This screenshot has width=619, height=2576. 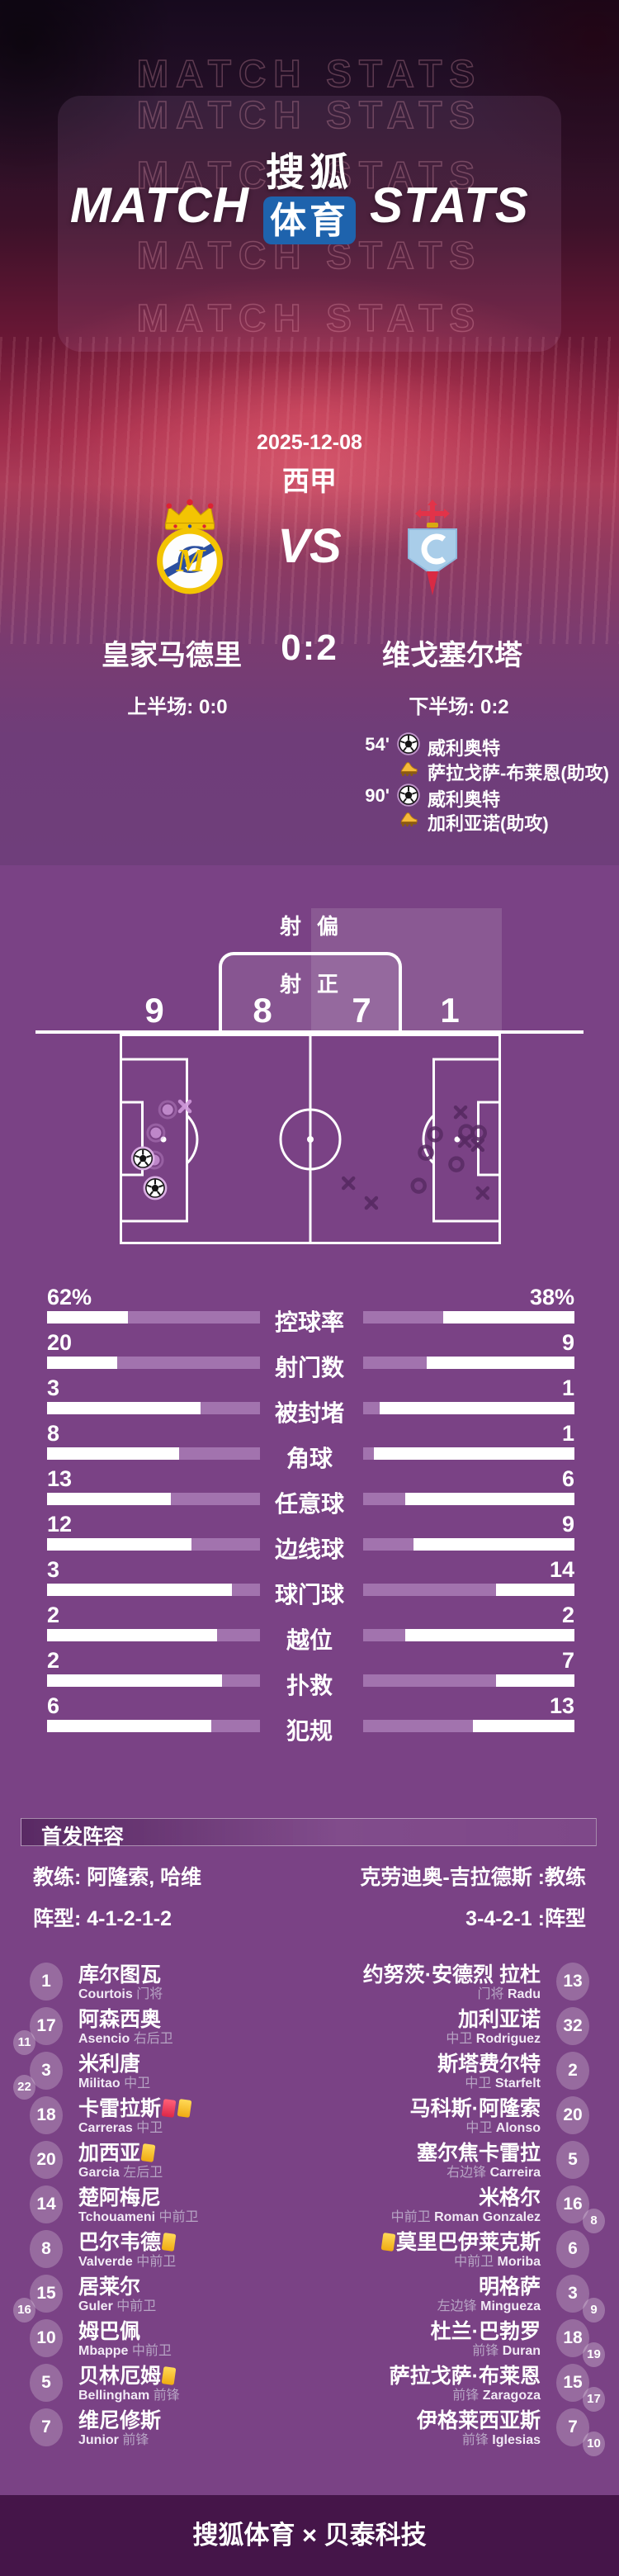 I want to click on player-row: 1 库尔图瓦 Courtois 门将, so click(x=309, y=1981).